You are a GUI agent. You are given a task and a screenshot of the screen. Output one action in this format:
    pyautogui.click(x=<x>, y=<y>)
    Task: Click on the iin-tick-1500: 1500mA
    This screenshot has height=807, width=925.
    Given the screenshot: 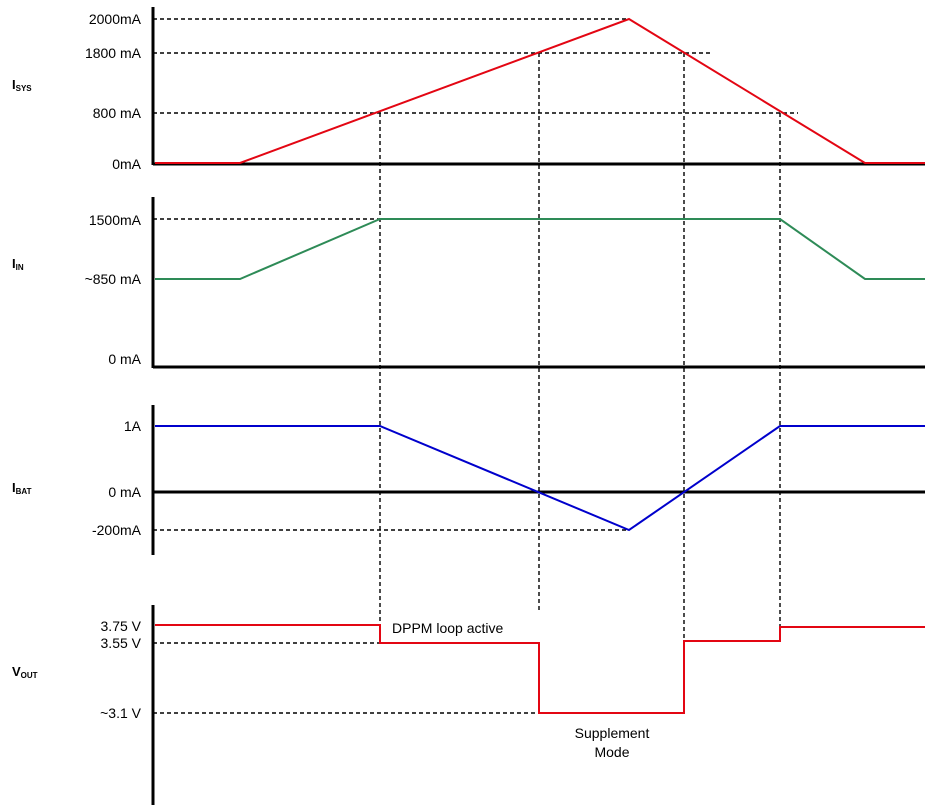 What is the action you would take?
    pyautogui.click(x=115, y=220)
    